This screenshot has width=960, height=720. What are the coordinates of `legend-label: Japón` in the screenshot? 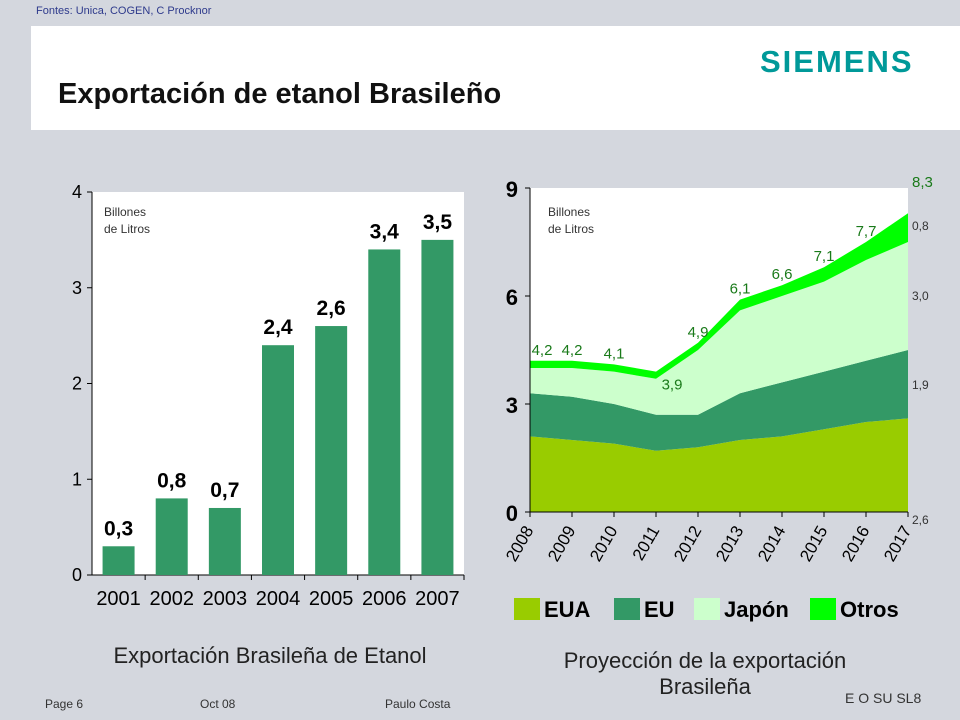 It's located at (756, 609).